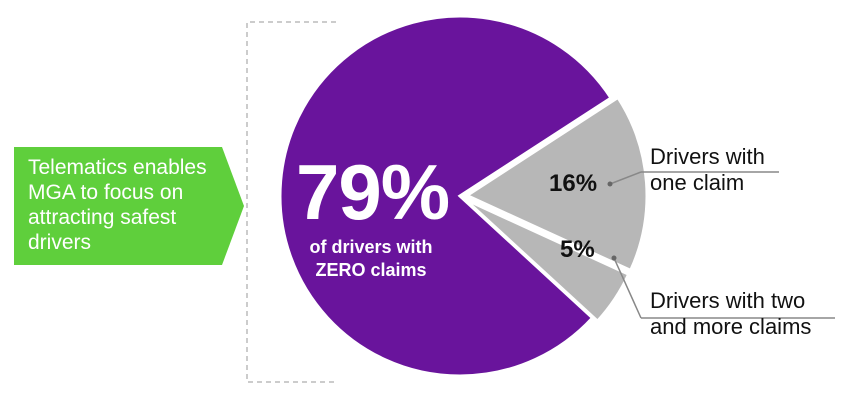 The image size is (845, 404). I want to click on leader-line-one-claim, so click(693, 179).